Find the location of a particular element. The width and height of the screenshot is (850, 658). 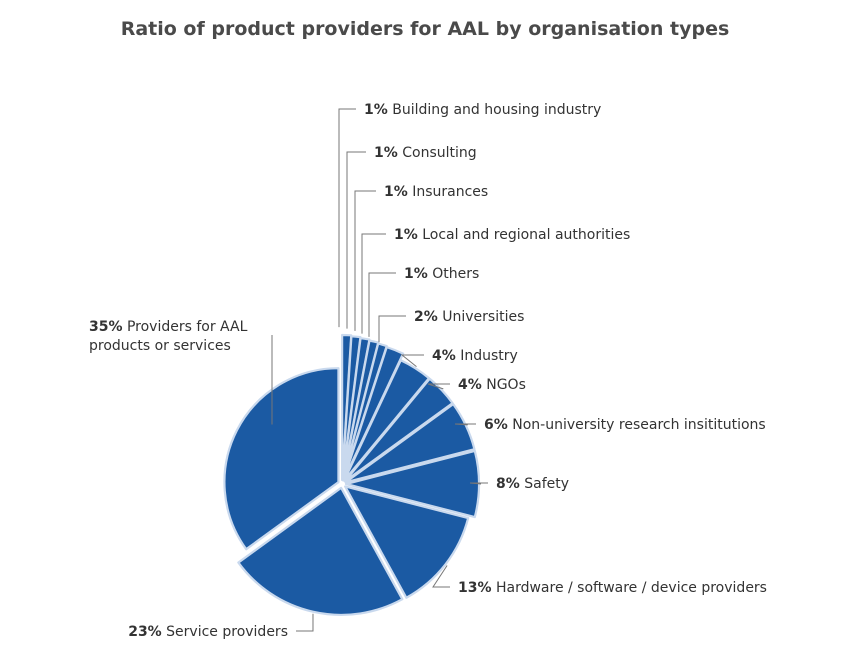

slice-label: 2% Universities is located at coordinates (469, 317).